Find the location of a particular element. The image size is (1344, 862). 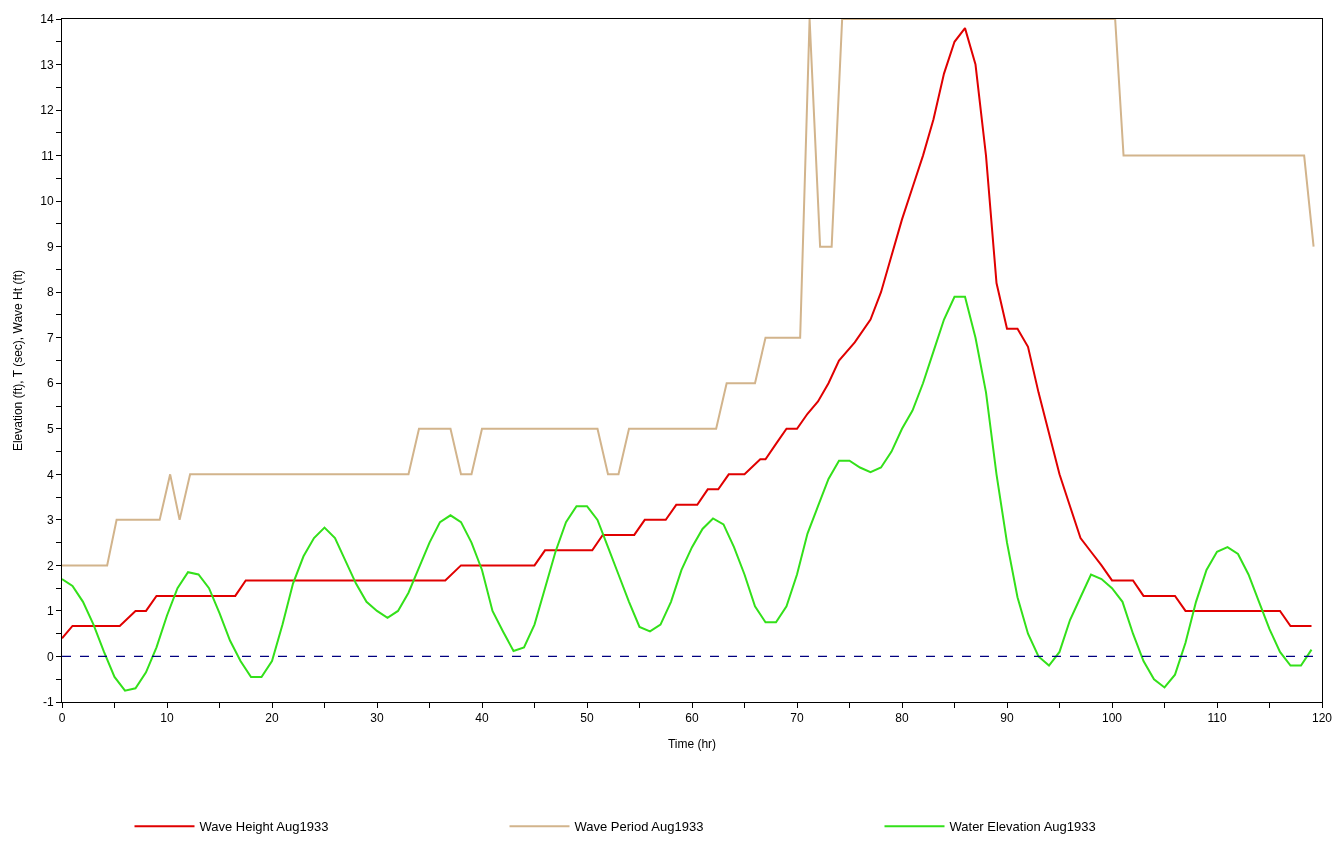

y-tick-label: 11 is located at coordinates (47, 155).